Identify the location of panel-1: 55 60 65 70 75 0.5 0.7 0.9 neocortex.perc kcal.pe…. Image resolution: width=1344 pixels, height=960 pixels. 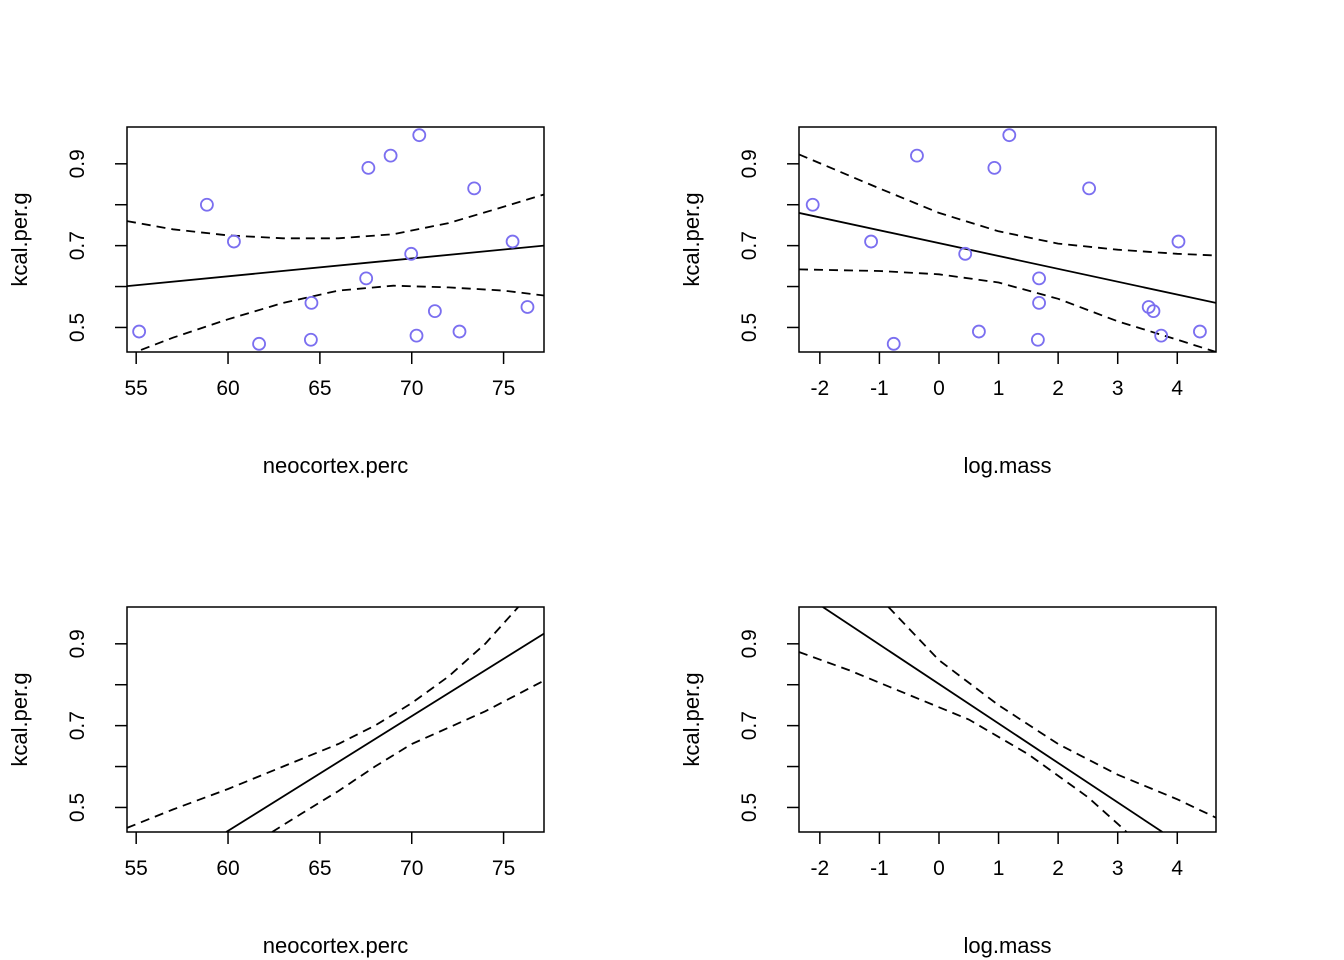
(276, 302).